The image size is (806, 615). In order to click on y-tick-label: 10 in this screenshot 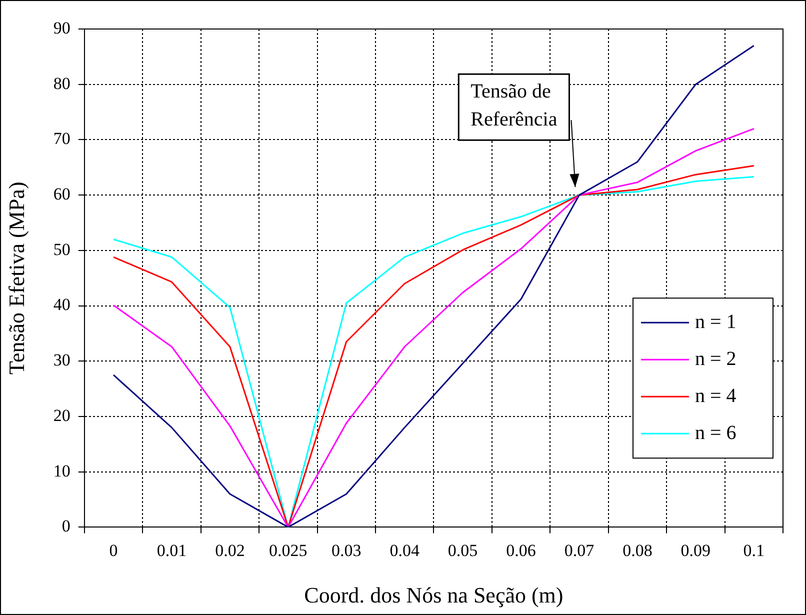, I will do `click(61, 470)`.